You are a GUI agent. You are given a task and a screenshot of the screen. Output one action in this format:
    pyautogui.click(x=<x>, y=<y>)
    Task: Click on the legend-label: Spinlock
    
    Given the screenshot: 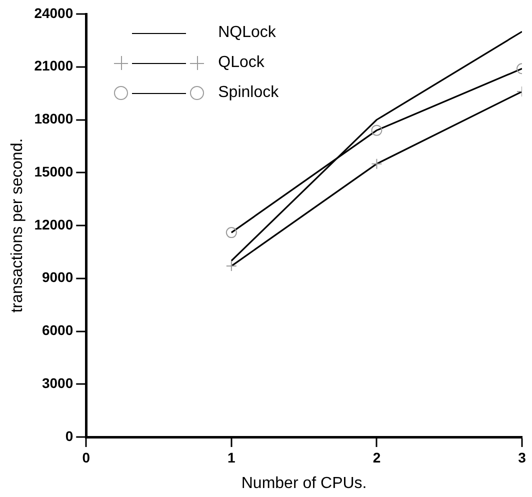 What is the action you would take?
    pyautogui.click(x=248, y=93)
    